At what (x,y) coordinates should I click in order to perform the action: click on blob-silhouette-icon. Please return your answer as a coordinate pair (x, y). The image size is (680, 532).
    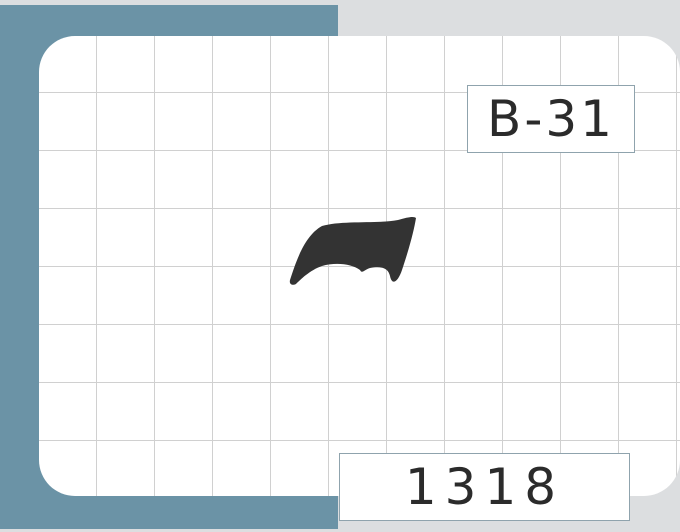
    Looking at the image, I should click on (353, 251).